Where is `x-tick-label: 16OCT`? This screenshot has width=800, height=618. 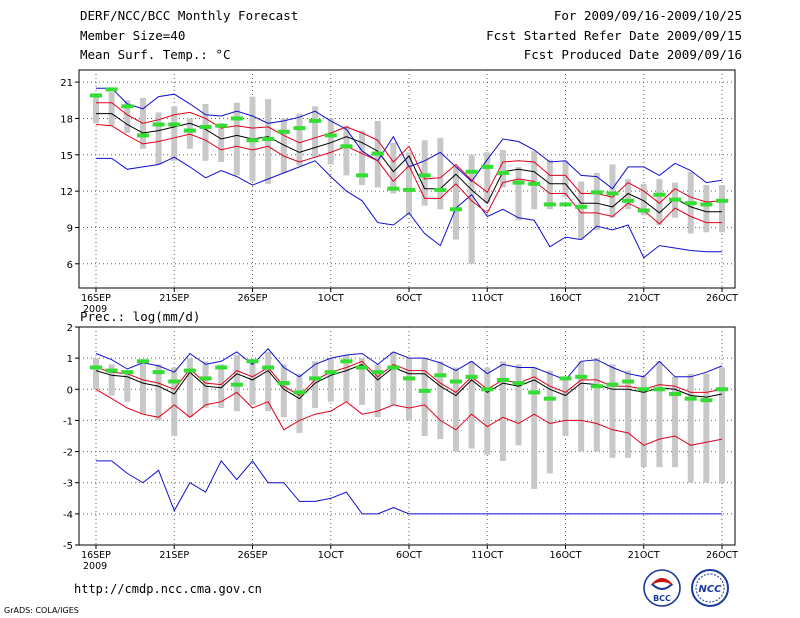 x-tick-label: 16OCT is located at coordinates (565, 298).